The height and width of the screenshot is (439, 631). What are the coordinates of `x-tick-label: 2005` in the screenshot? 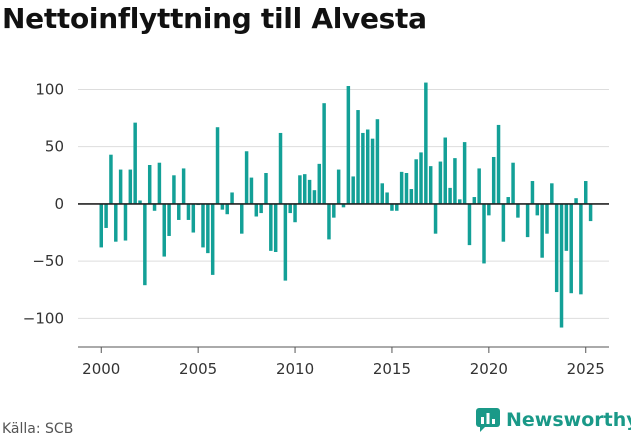 It's located at (198, 369).